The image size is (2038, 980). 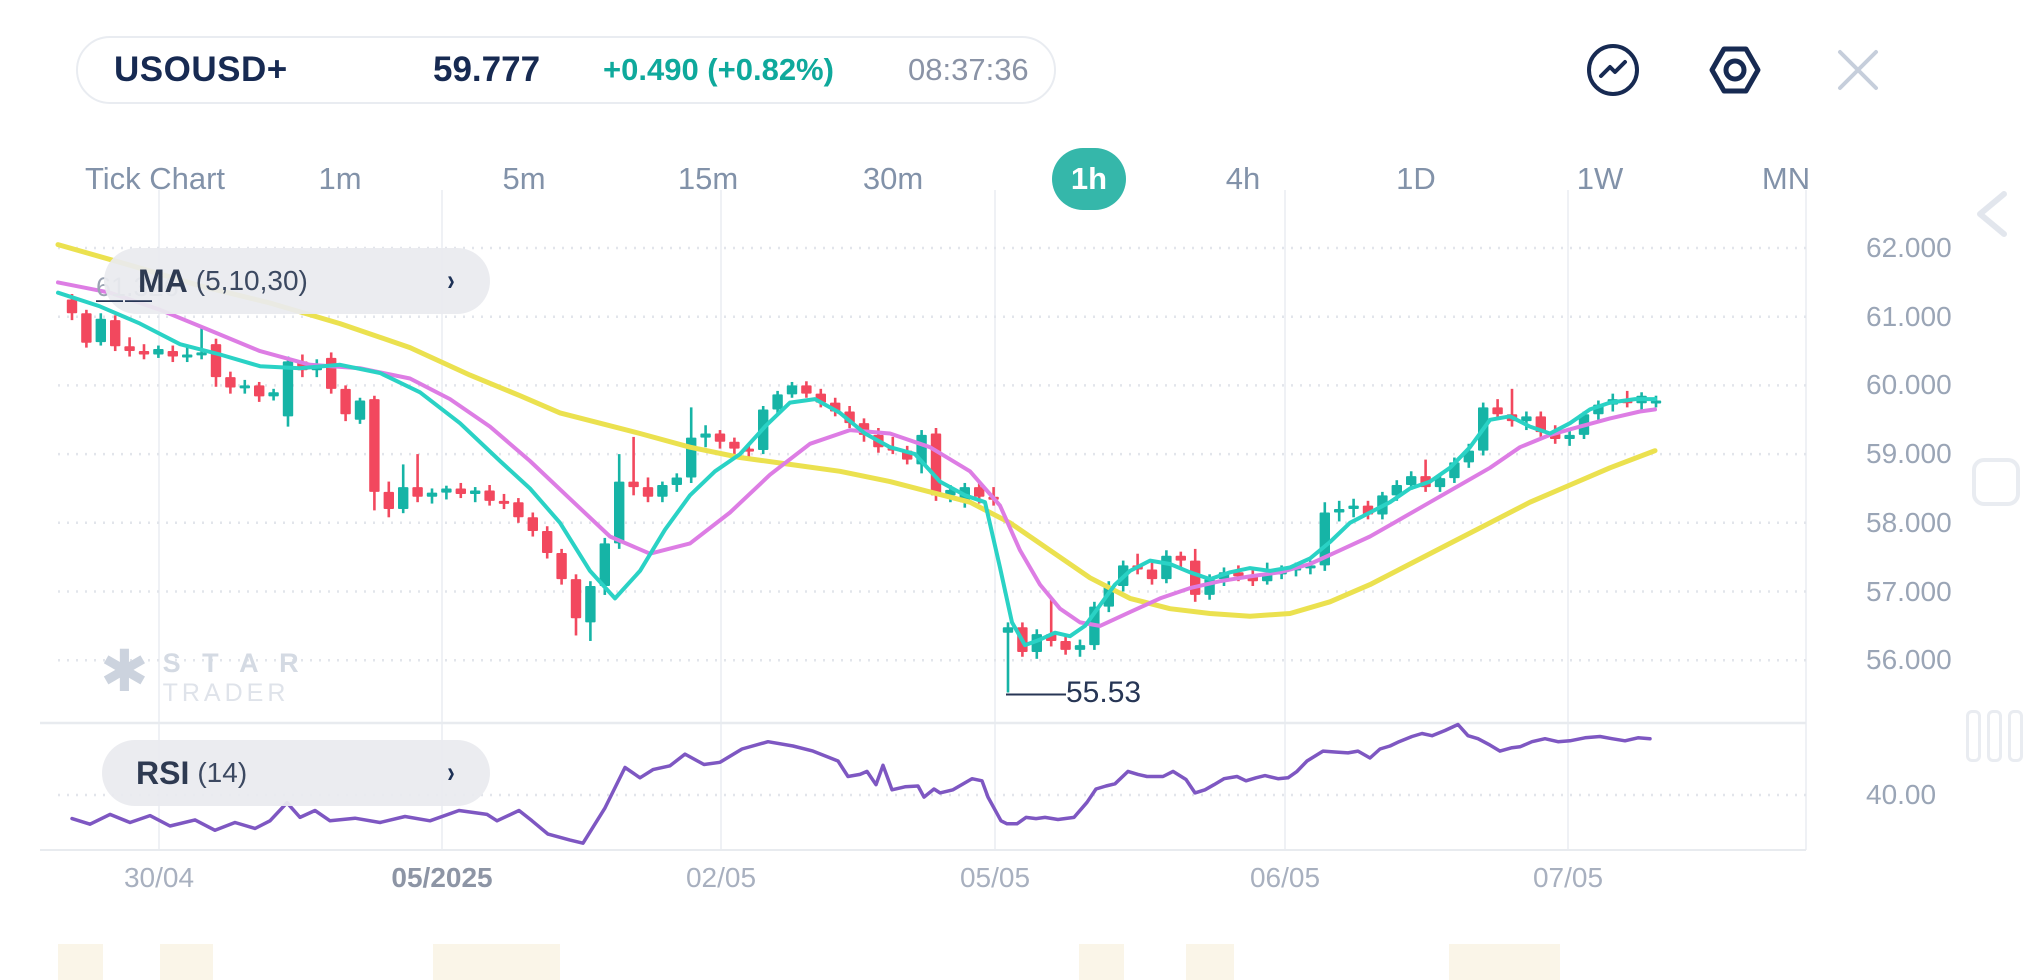 What do you see at coordinates (1996, 482) in the screenshot?
I see `snapshot-button` at bounding box center [1996, 482].